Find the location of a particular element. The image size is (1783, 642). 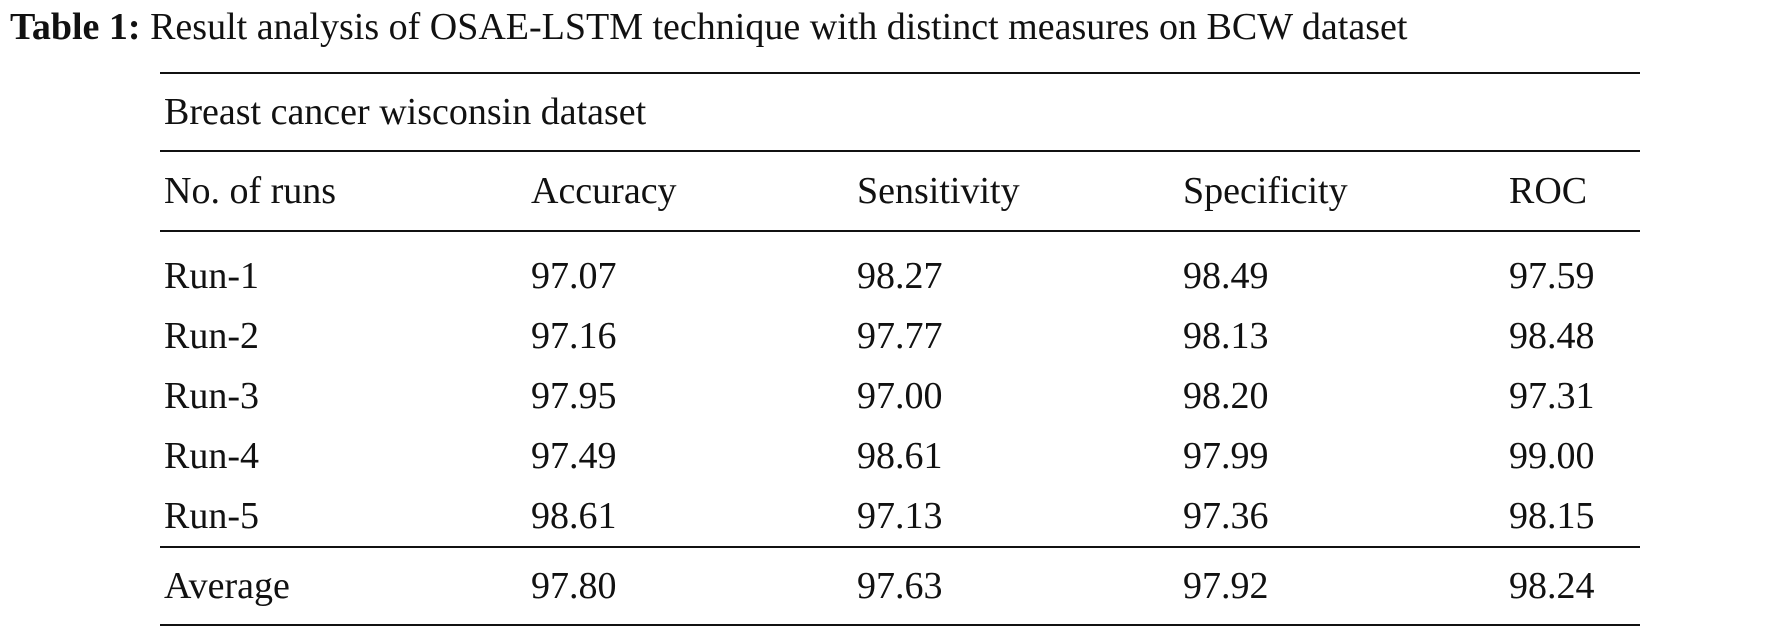

accuracy-value: 97.07 is located at coordinates (574, 276).